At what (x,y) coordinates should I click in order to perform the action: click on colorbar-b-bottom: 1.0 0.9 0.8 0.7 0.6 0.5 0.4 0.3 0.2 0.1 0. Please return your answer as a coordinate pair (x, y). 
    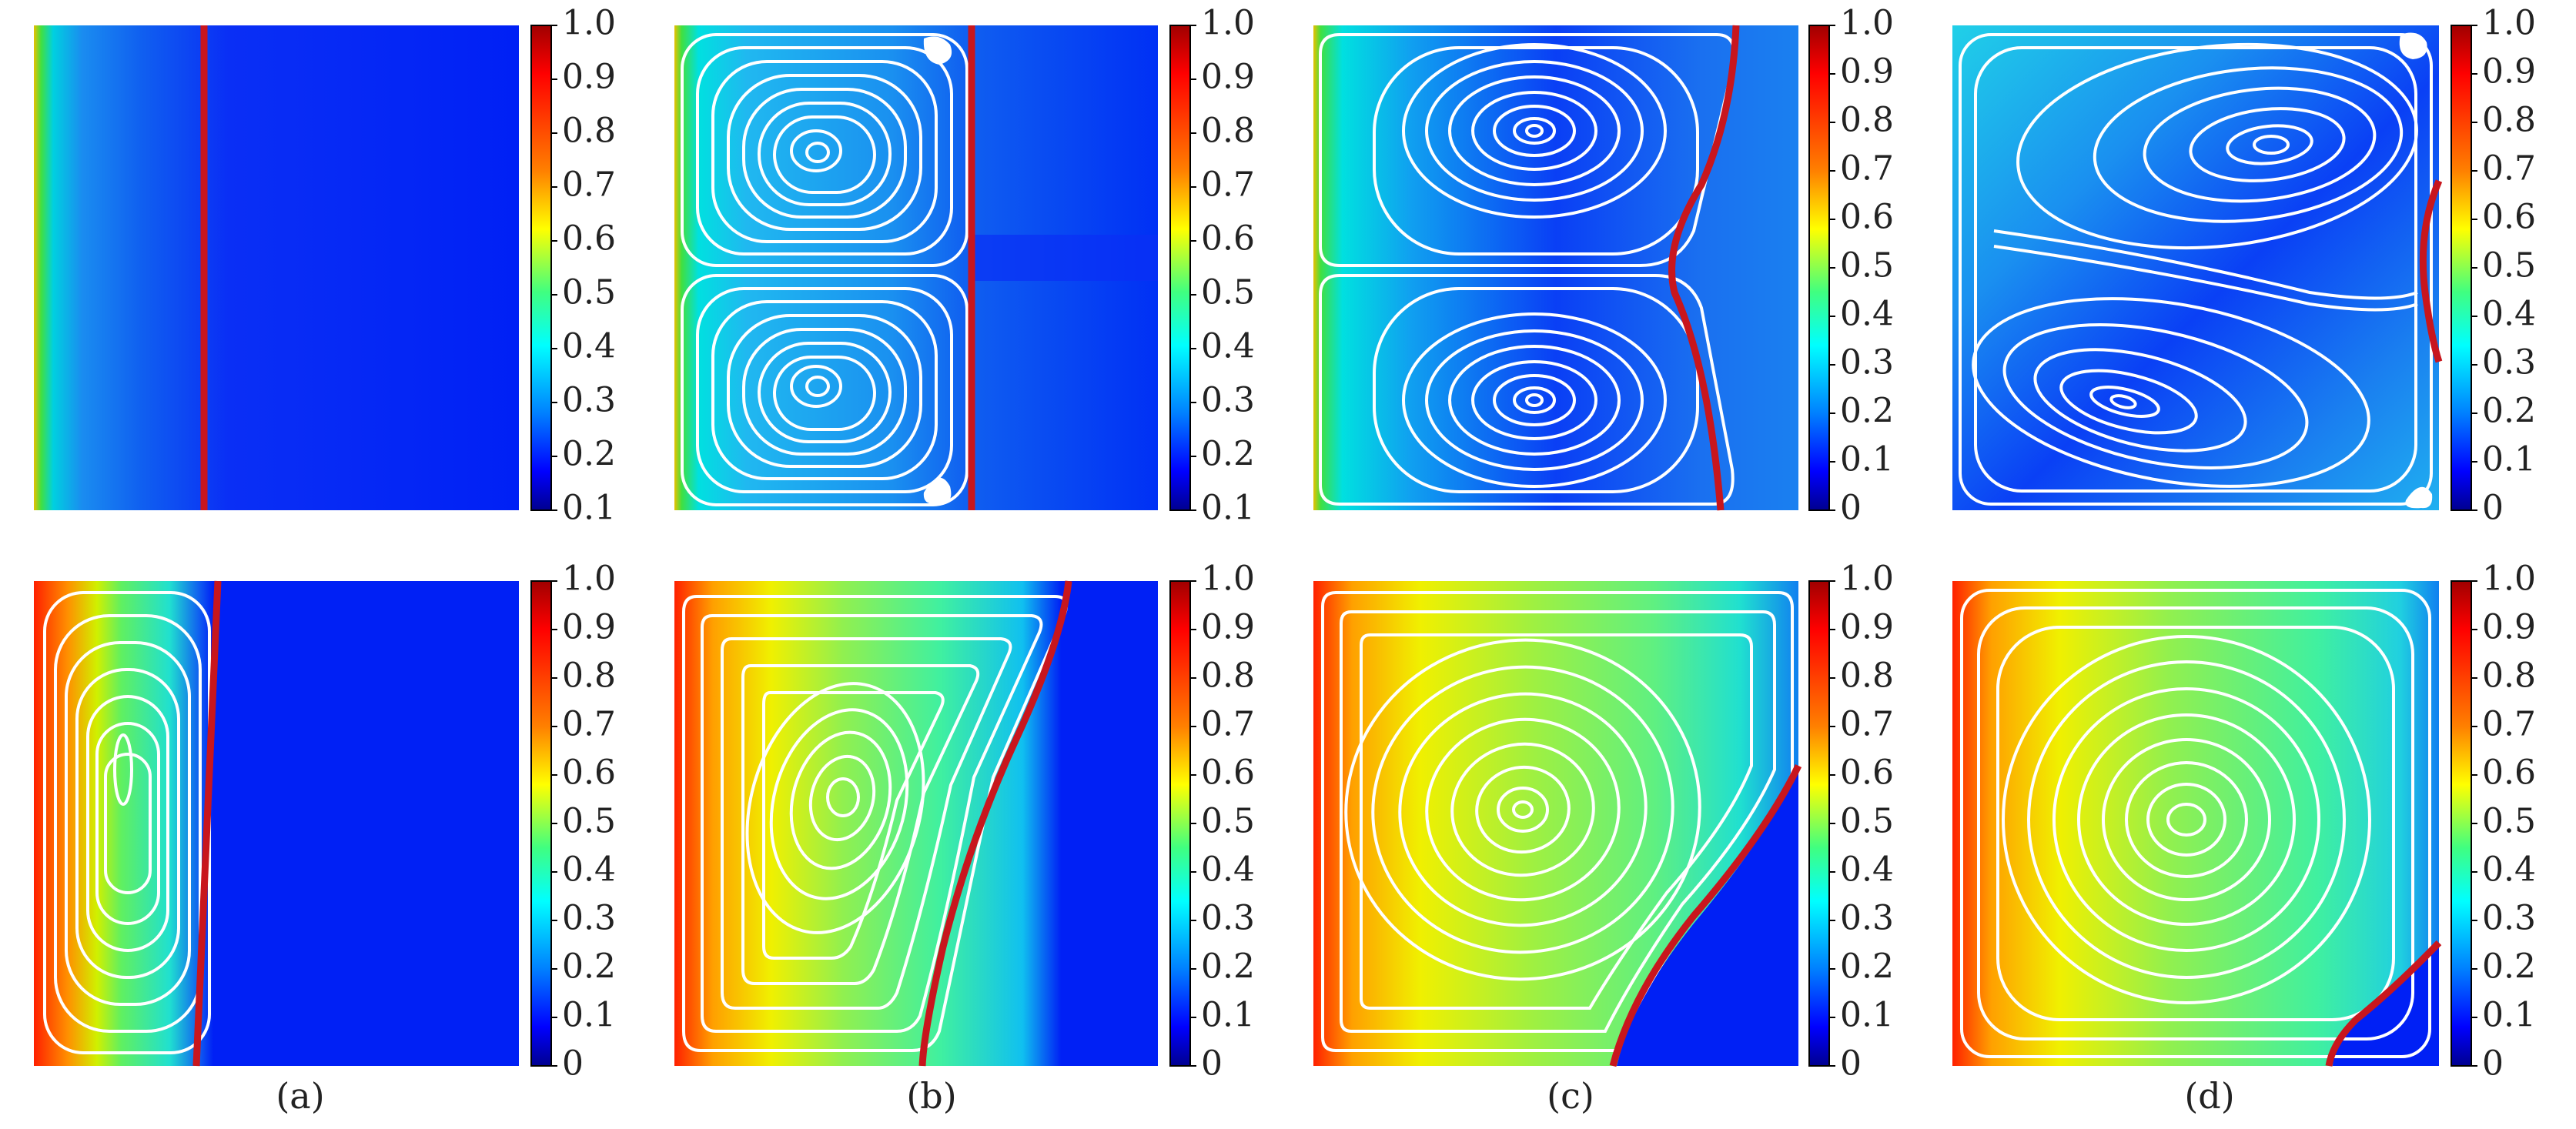
    Looking at the image, I should click on (1212, 821).